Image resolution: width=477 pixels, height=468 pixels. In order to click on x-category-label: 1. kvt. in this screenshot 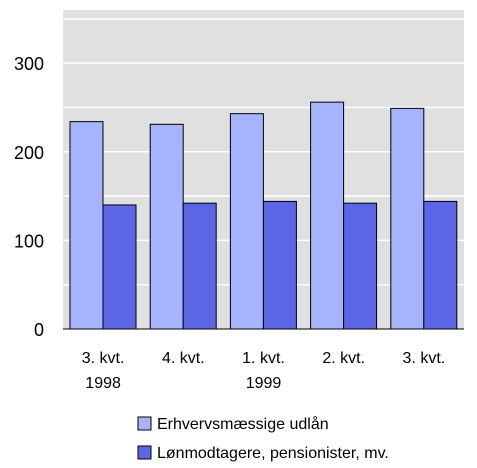, I will do `click(263, 358)`.